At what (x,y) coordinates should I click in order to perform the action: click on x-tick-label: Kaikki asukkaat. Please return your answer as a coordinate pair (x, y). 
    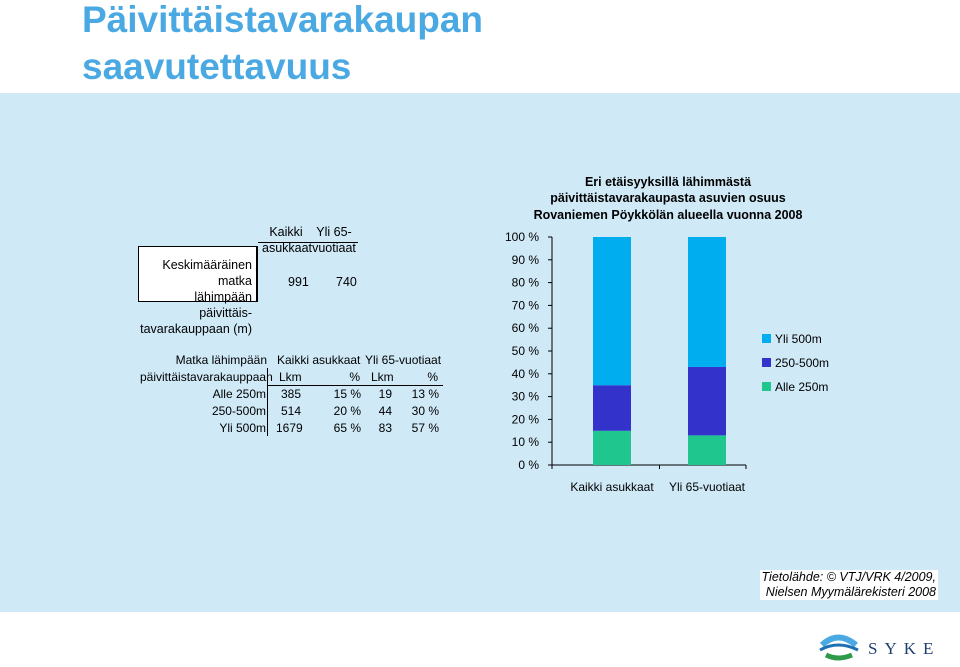
    Looking at the image, I should click on (612, 487).